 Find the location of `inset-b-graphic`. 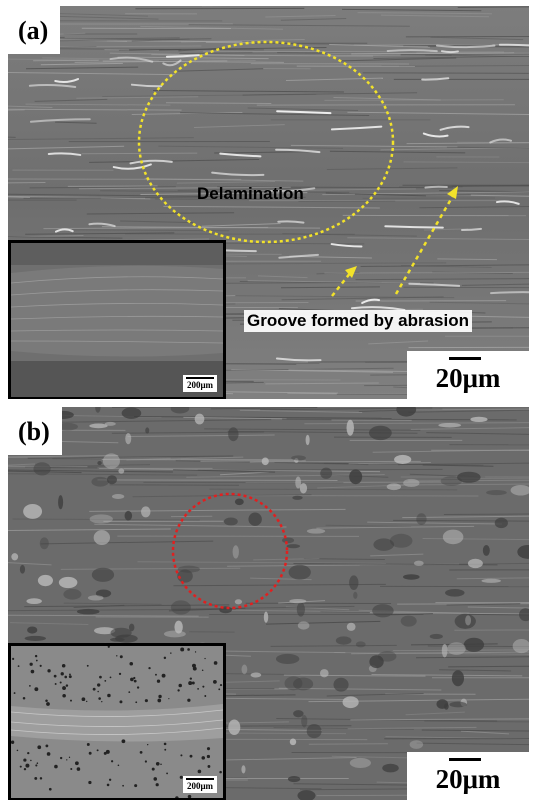

inset-b-graphic is located at coordinates (117, 722).